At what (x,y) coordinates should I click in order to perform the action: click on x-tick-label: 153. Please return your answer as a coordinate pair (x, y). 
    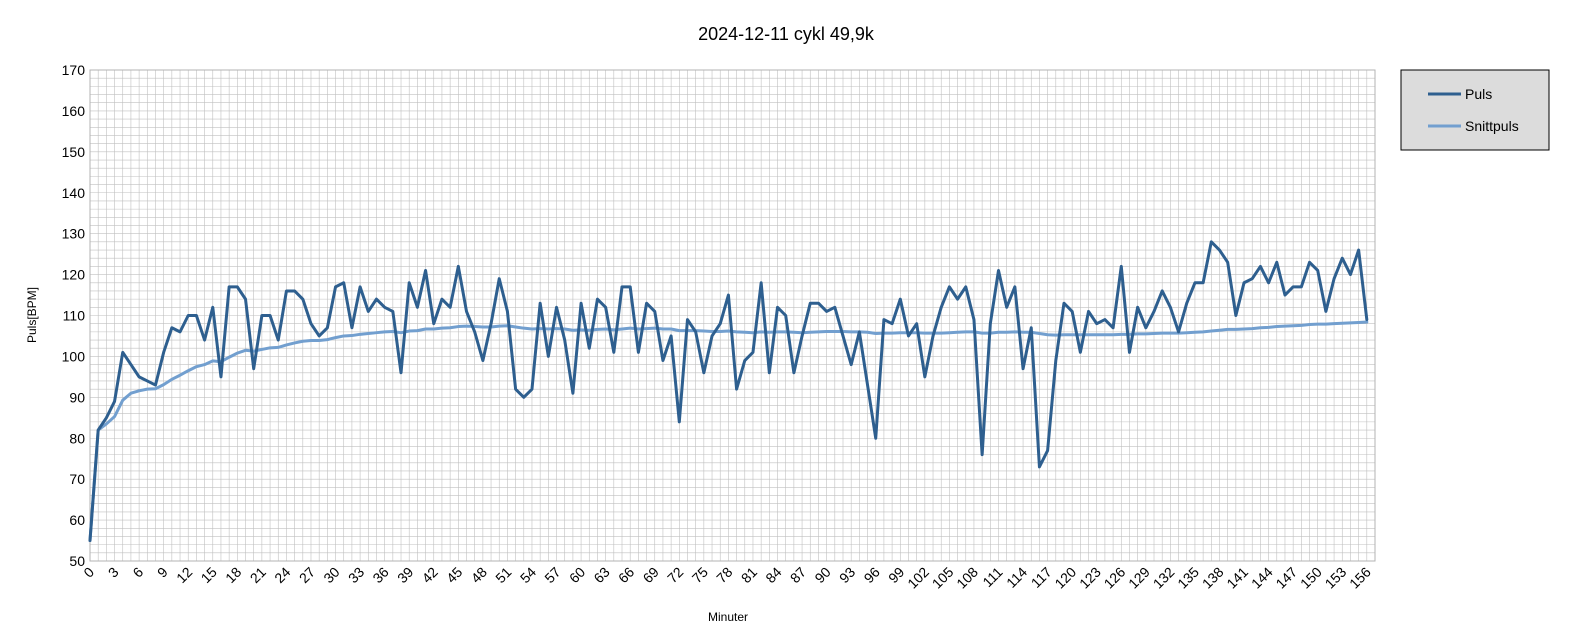
    Looking at the image, I should click on (1336, 578).